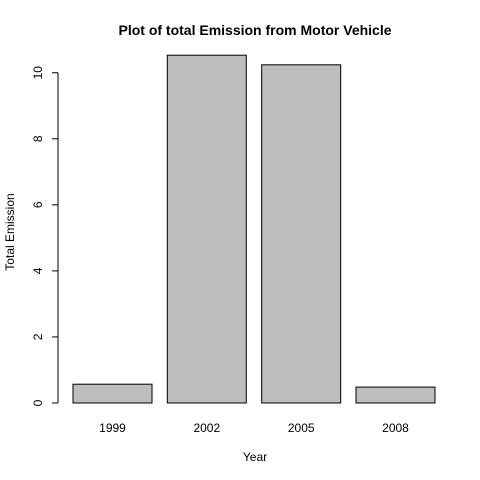  I want to click on y-tick-label-0: 0, so click(38, 402).